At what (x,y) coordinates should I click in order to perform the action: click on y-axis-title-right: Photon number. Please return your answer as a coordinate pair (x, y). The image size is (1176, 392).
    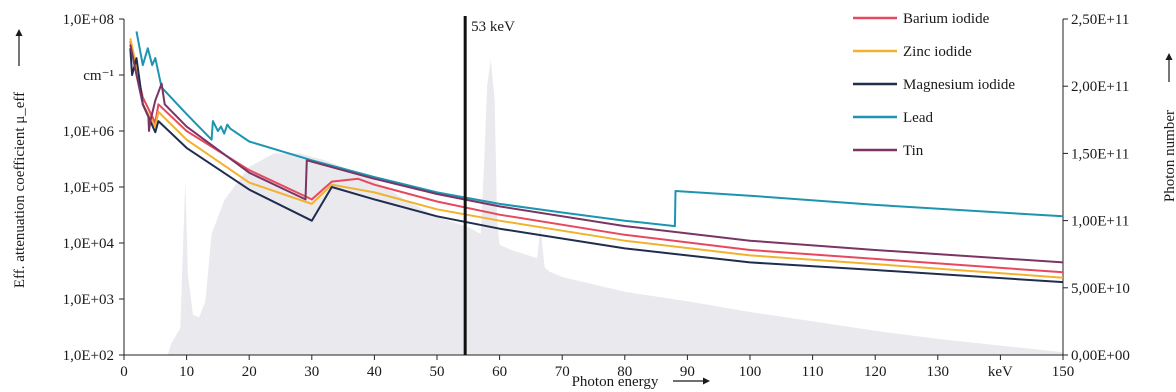
    Looking at the image, I should click on (1169, 156).